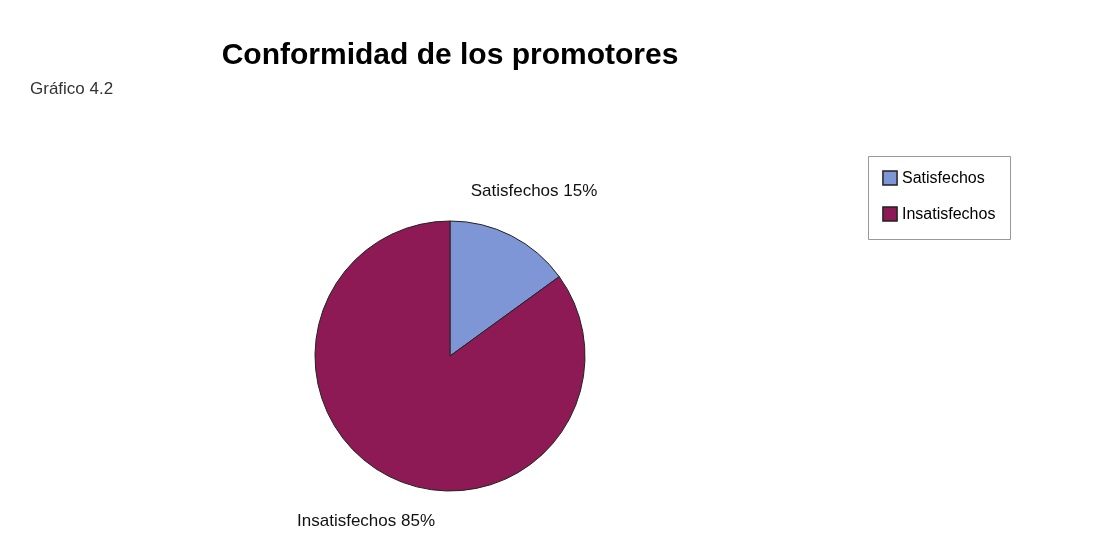  I want to click on chart-title: Conformidad de los promotores, so click(450, 53).